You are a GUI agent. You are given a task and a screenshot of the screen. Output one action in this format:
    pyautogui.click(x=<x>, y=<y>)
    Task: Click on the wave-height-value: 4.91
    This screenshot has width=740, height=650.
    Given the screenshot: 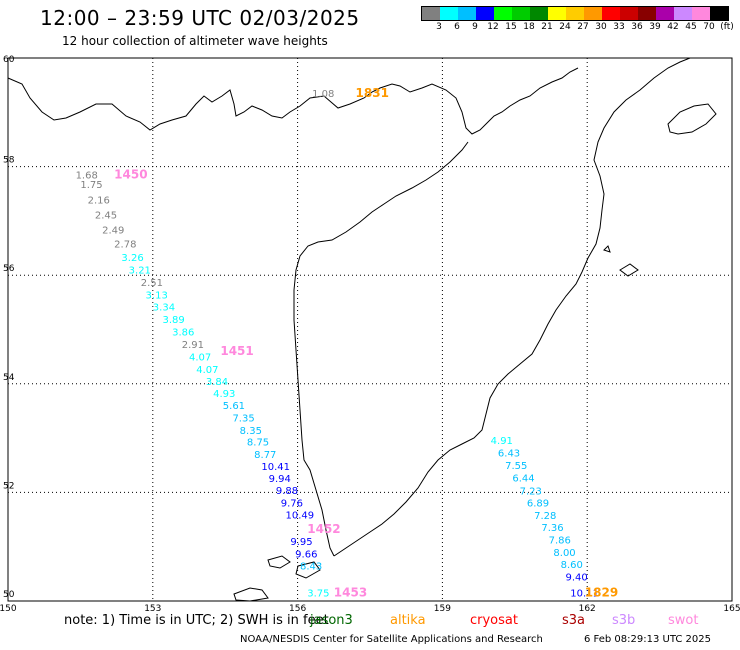 What is the action you would take?
    pyautogui.click(x=502, y=441)
    